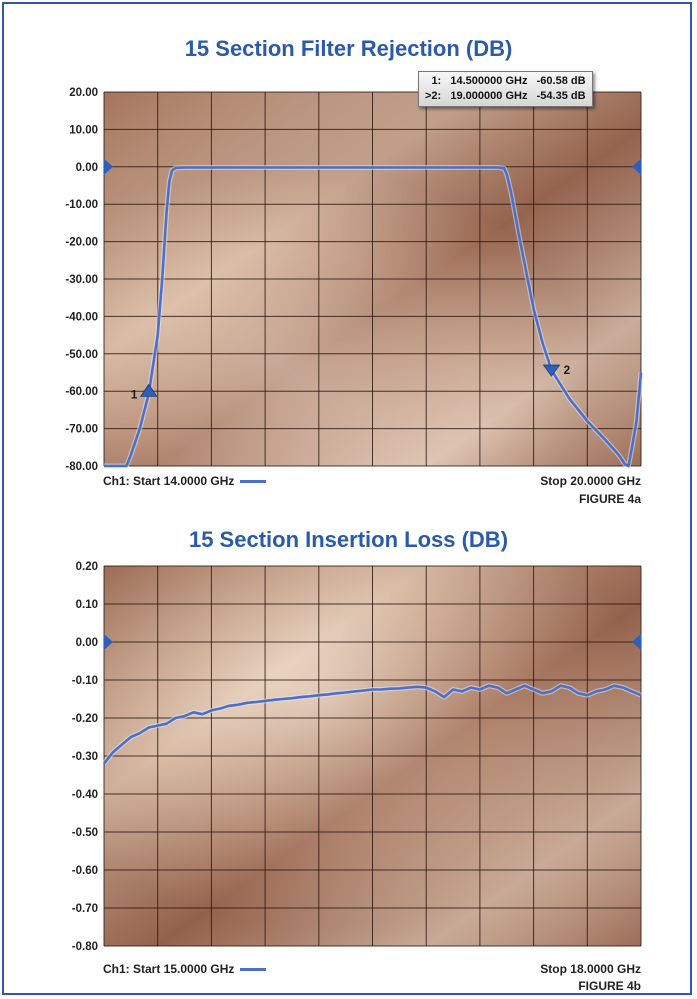 The image size is (697, 999). What do you see at coordinates (372, 724) in the screenshot?
I see `series-line` at bounding box center [372, 724].